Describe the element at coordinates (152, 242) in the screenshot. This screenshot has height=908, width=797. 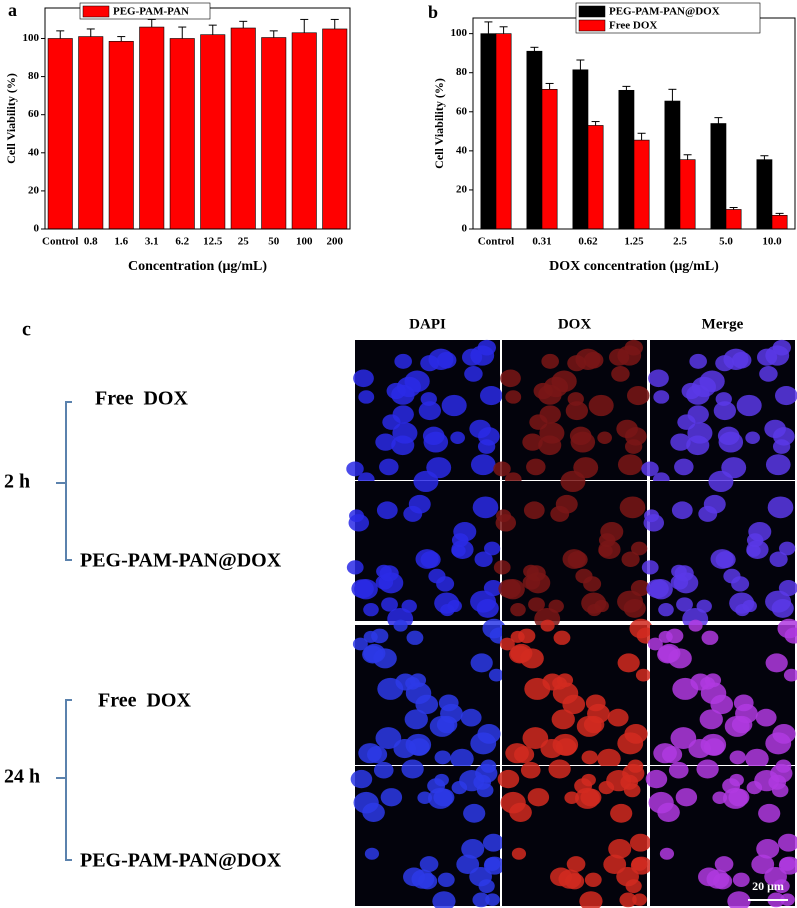
I see `x-tick-label: 3.1` at that location.